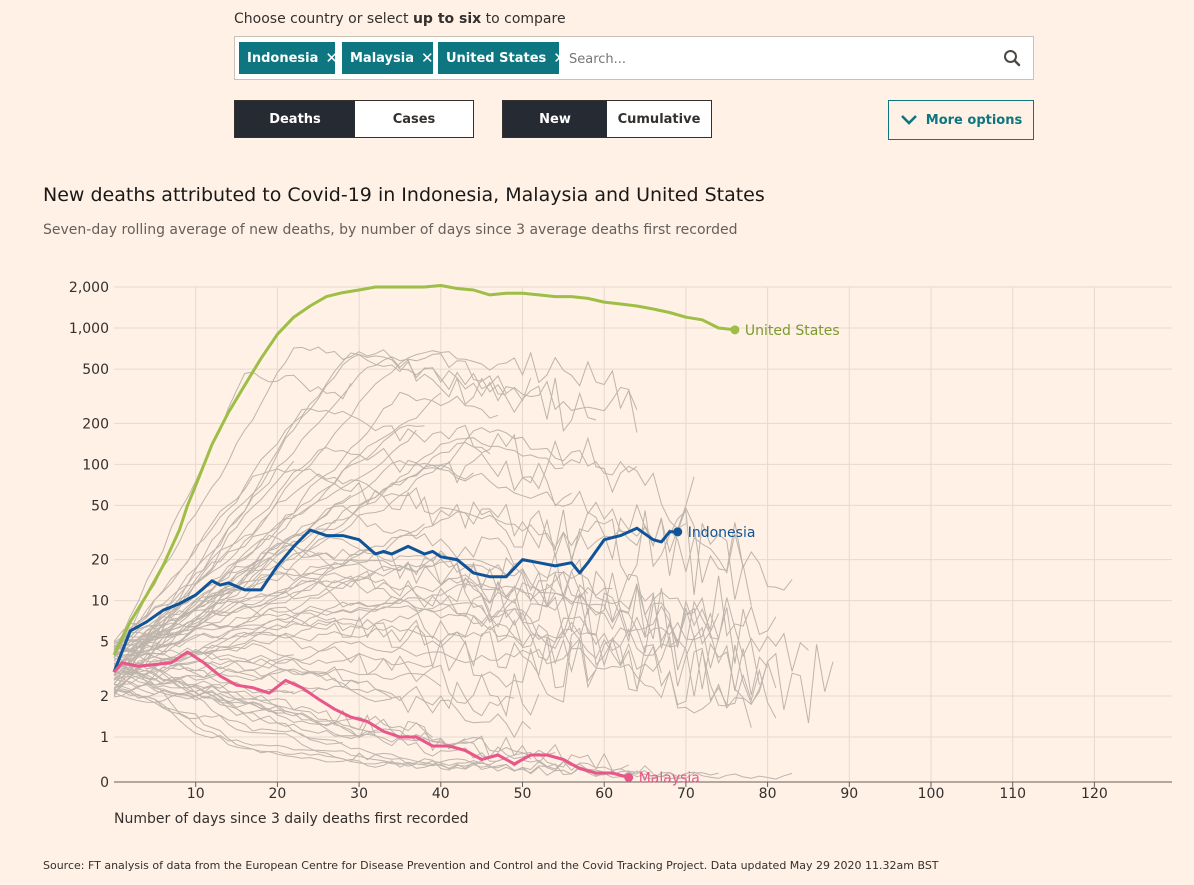 This screenshot has height=885, width=1194. I want to click on chip-label: Malaysia, so click(382, 58).